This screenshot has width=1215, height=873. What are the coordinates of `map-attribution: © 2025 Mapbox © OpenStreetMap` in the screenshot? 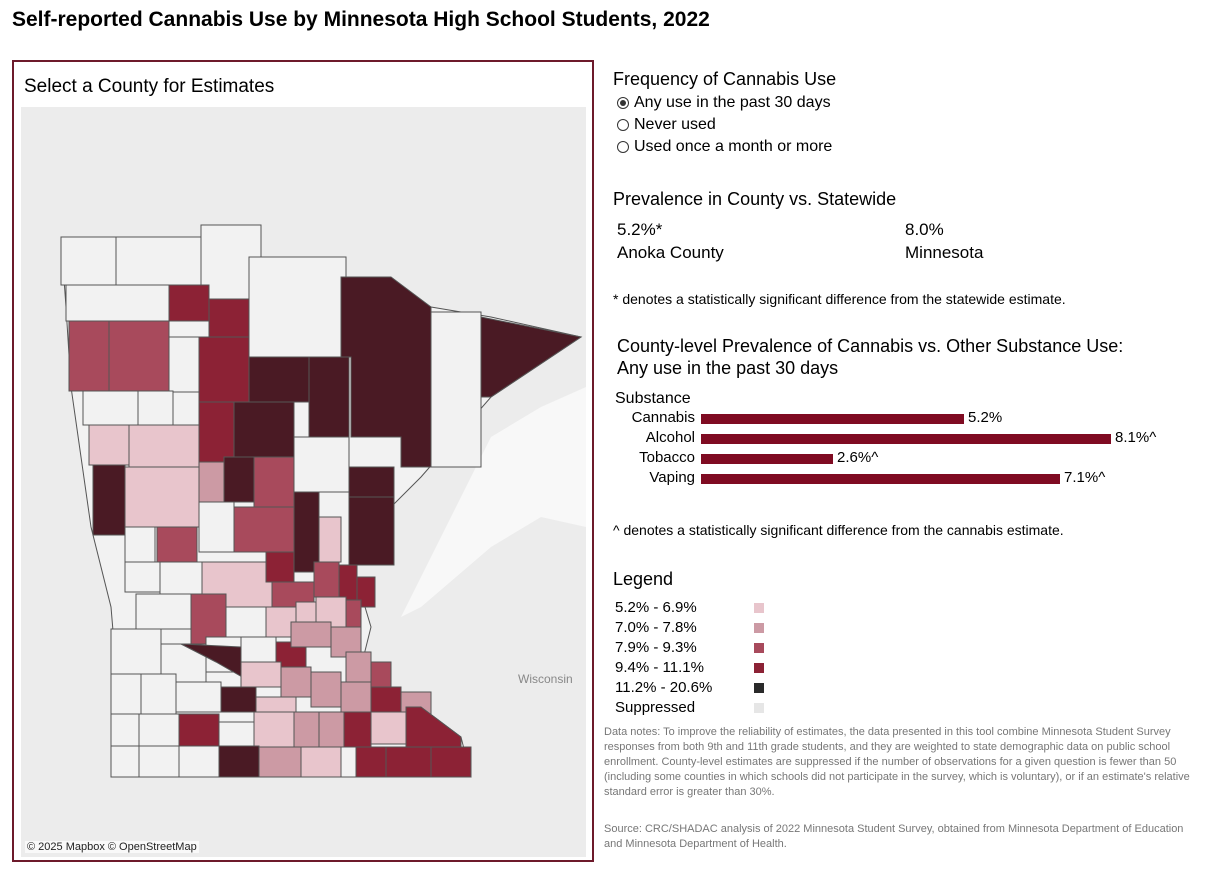 It's located at (112, 847).